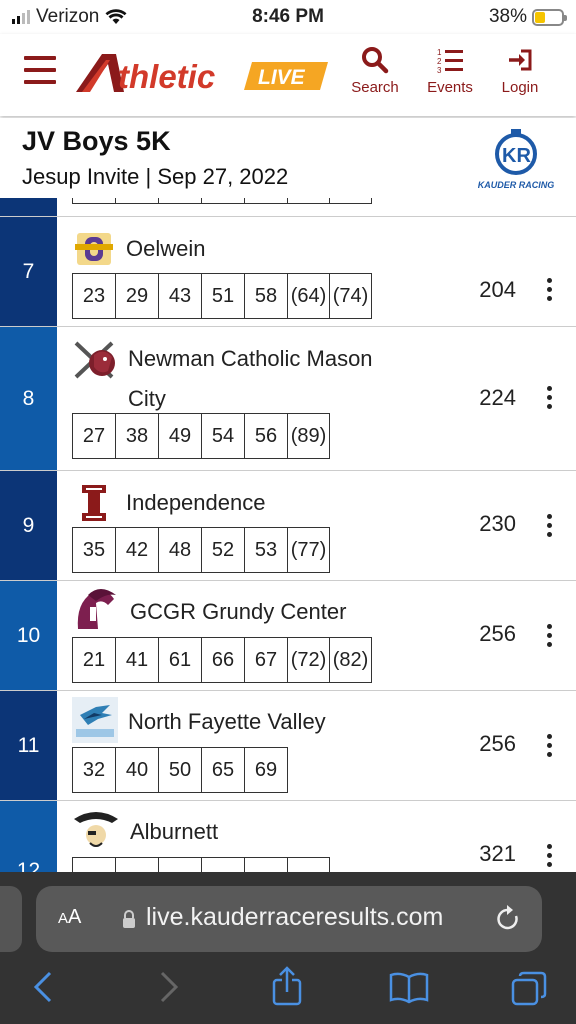 The width and height of the screenshot is (576, 1024). What do you see at coordinates (94, 360) in the screenshot?
I see `newman-catholic-logo` at bounding box center [94, 360].